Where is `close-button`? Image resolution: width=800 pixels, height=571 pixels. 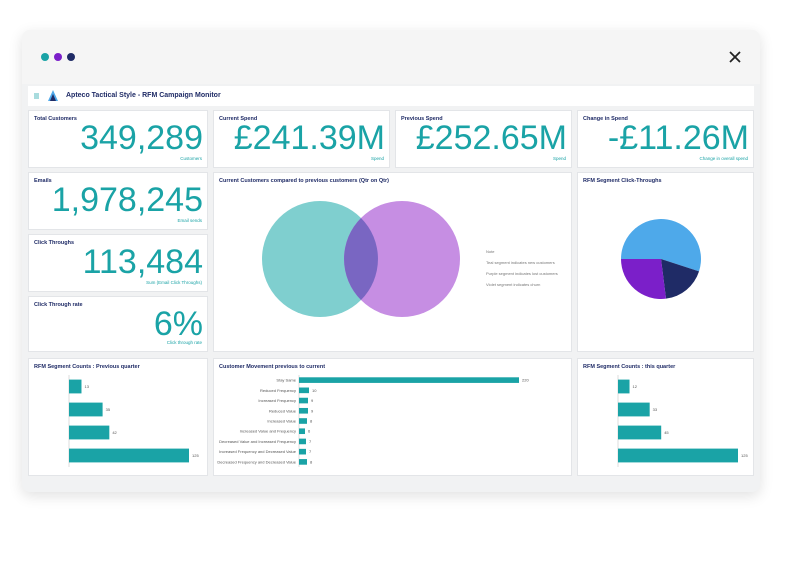 close-button is located at coordinates (735, 57).